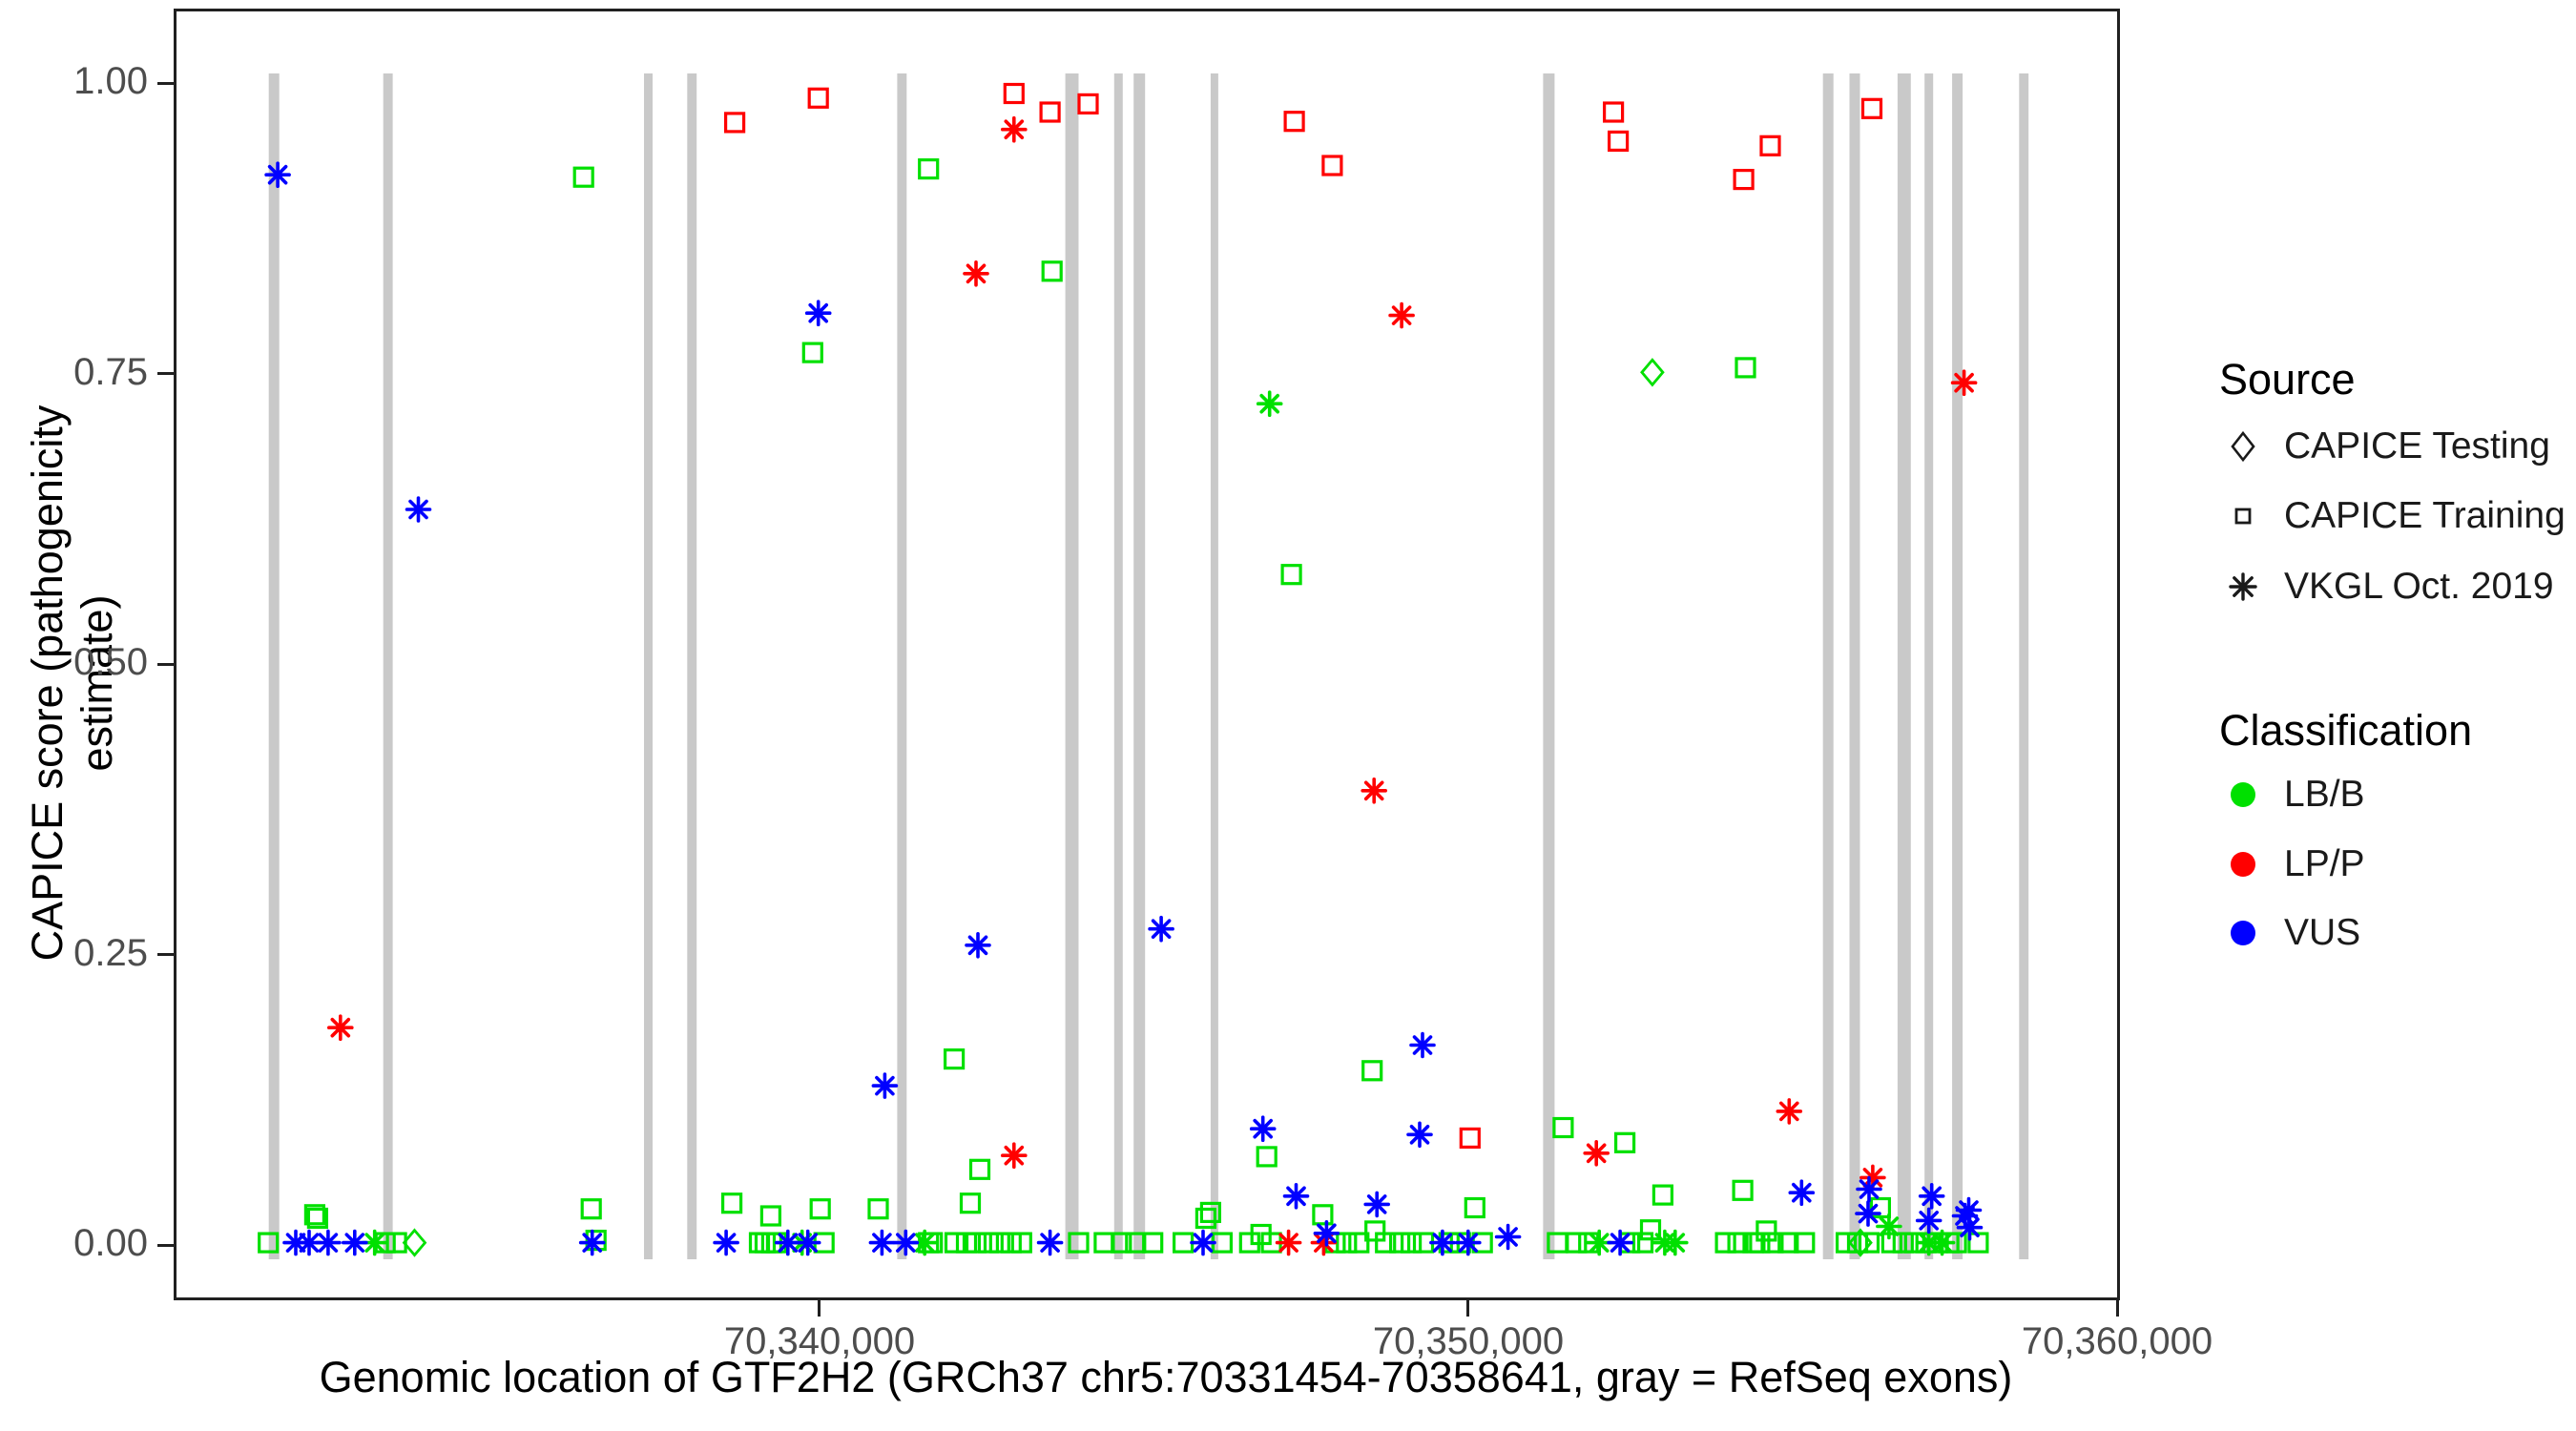  I want to click on legend-label: VKGL Oct. 2019, so click(2419, 586).